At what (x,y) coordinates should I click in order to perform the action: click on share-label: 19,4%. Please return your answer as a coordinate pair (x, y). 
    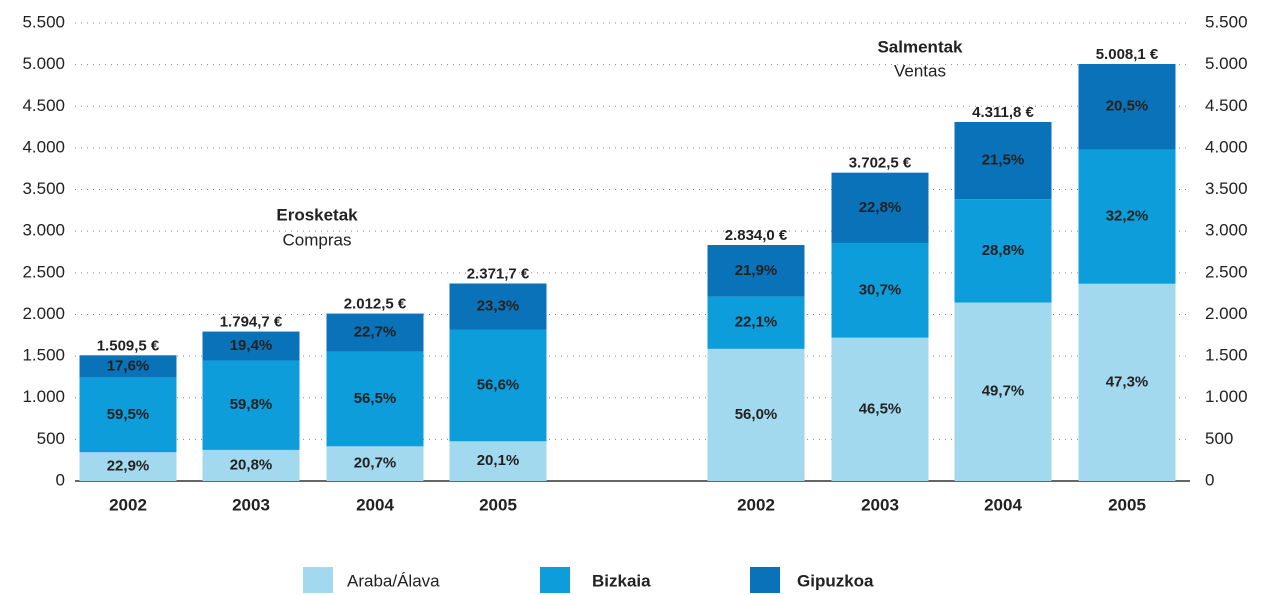
    Looking at the image, I should click on (251, 345).